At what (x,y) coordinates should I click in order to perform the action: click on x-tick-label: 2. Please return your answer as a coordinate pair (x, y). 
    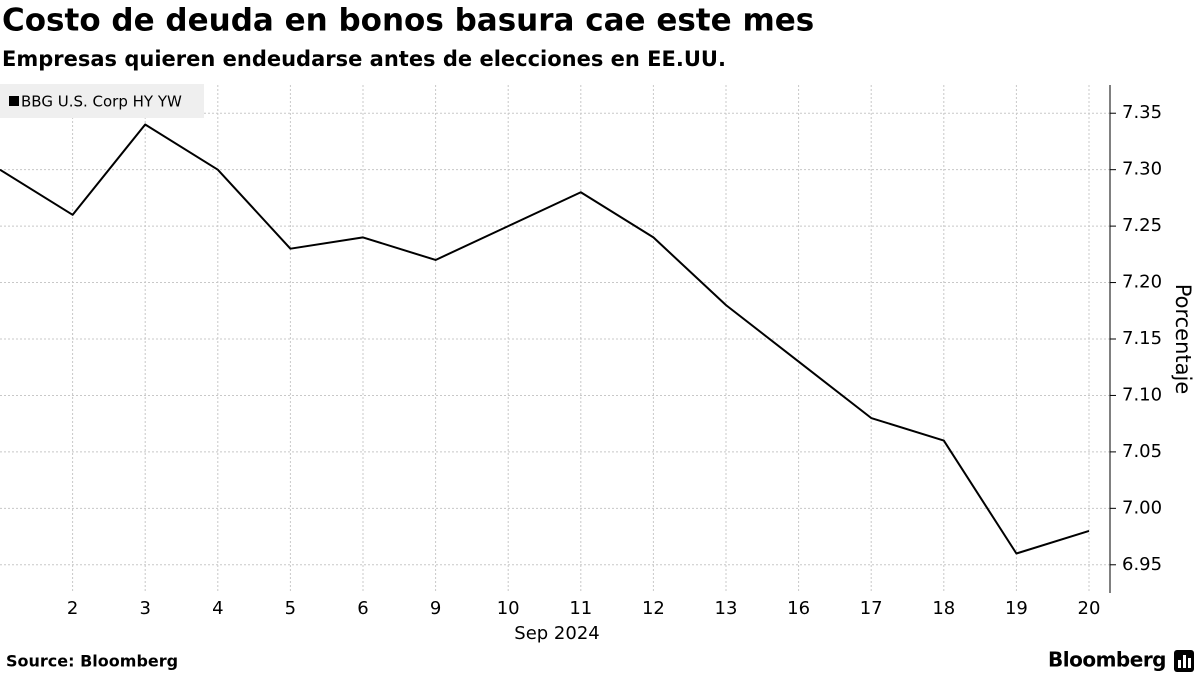
    Looking at the image, I should click on (72, 608).